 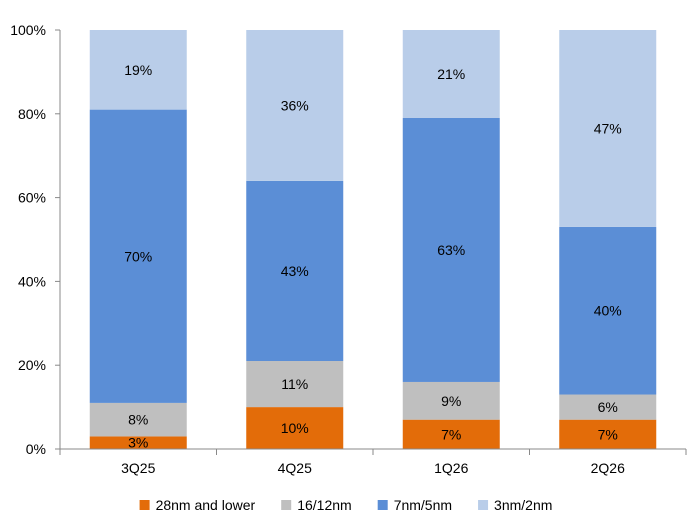 I want to click on data-label: 11%, so click(x=294, y=384).